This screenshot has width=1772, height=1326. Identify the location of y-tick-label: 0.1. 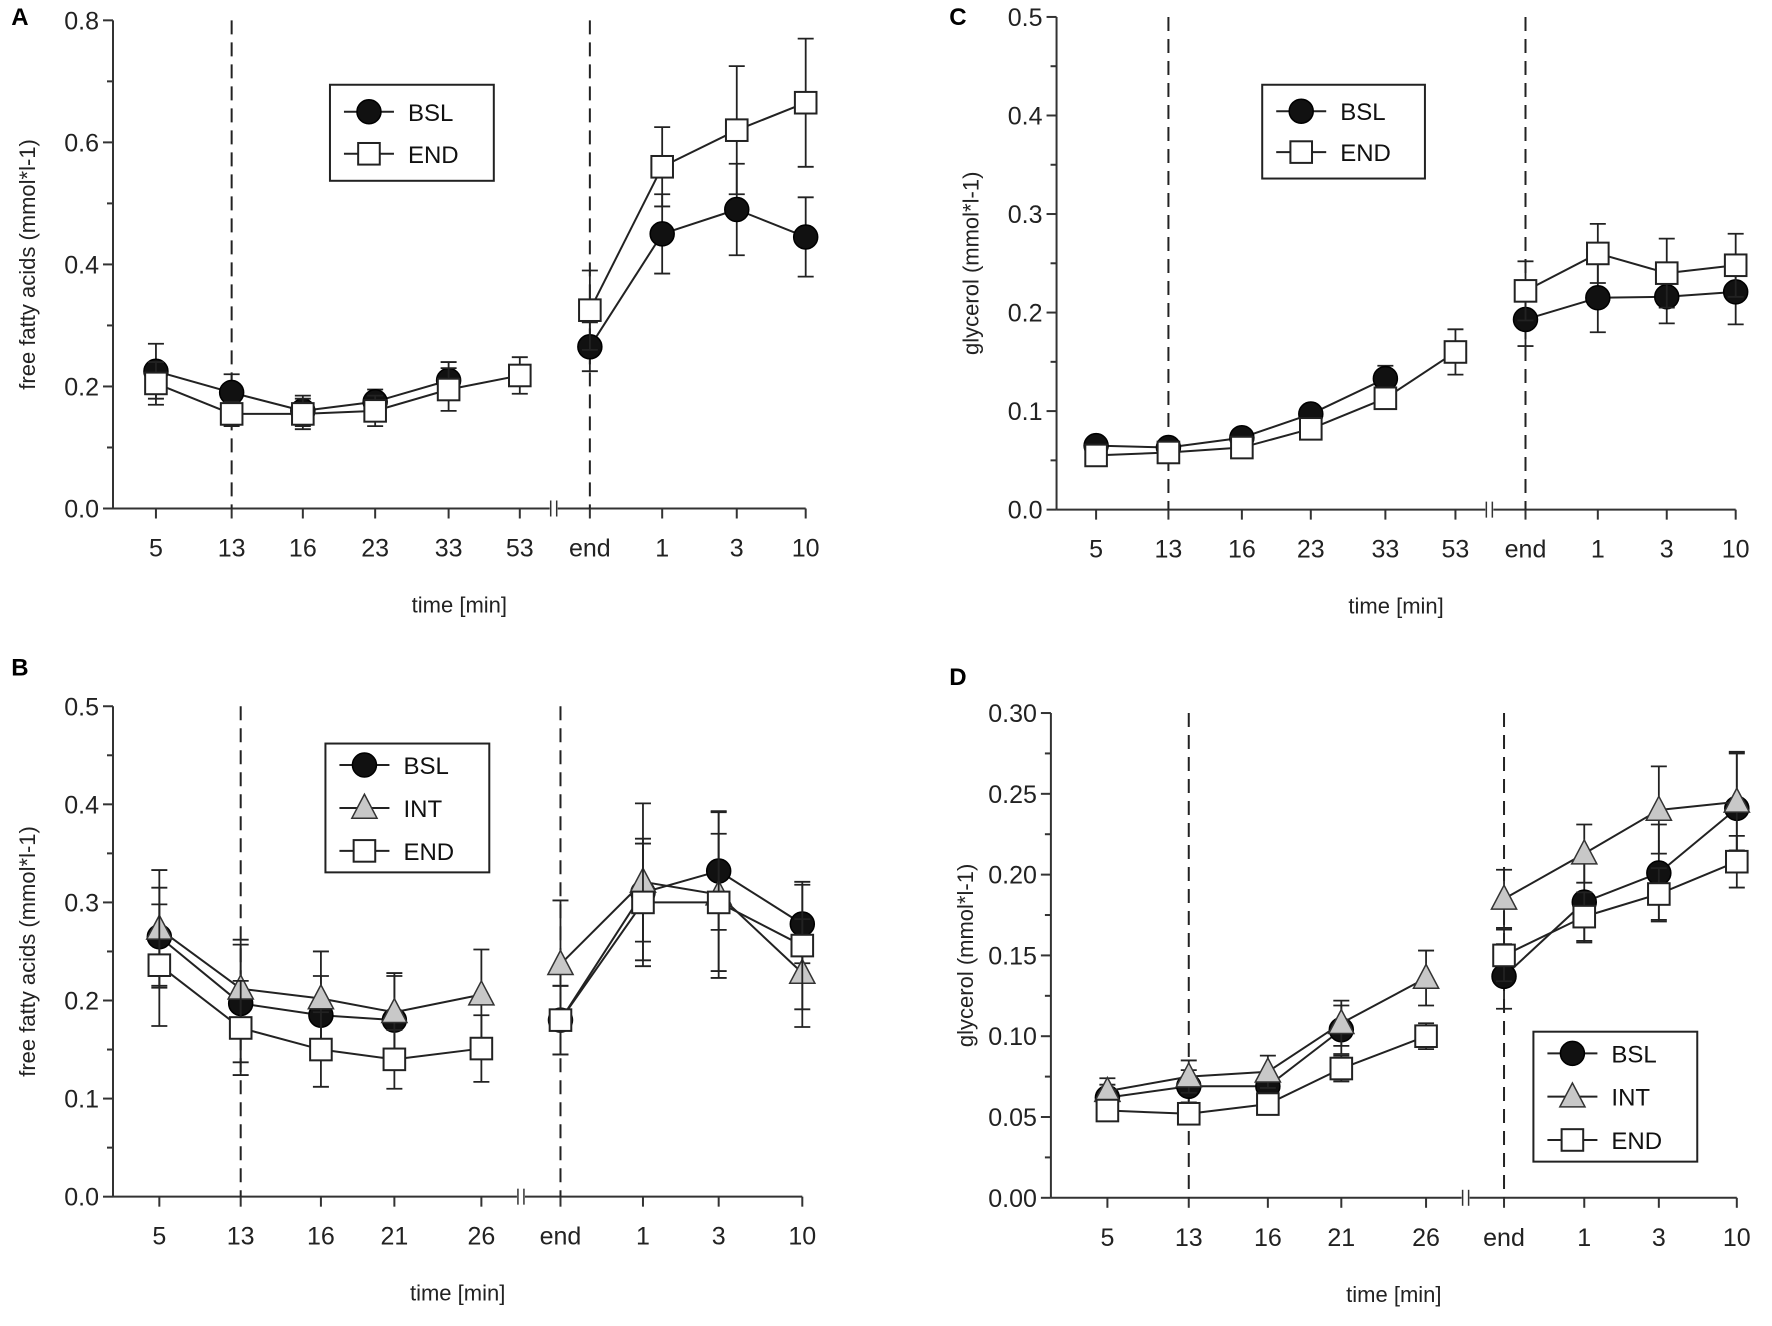
(81, 1100).